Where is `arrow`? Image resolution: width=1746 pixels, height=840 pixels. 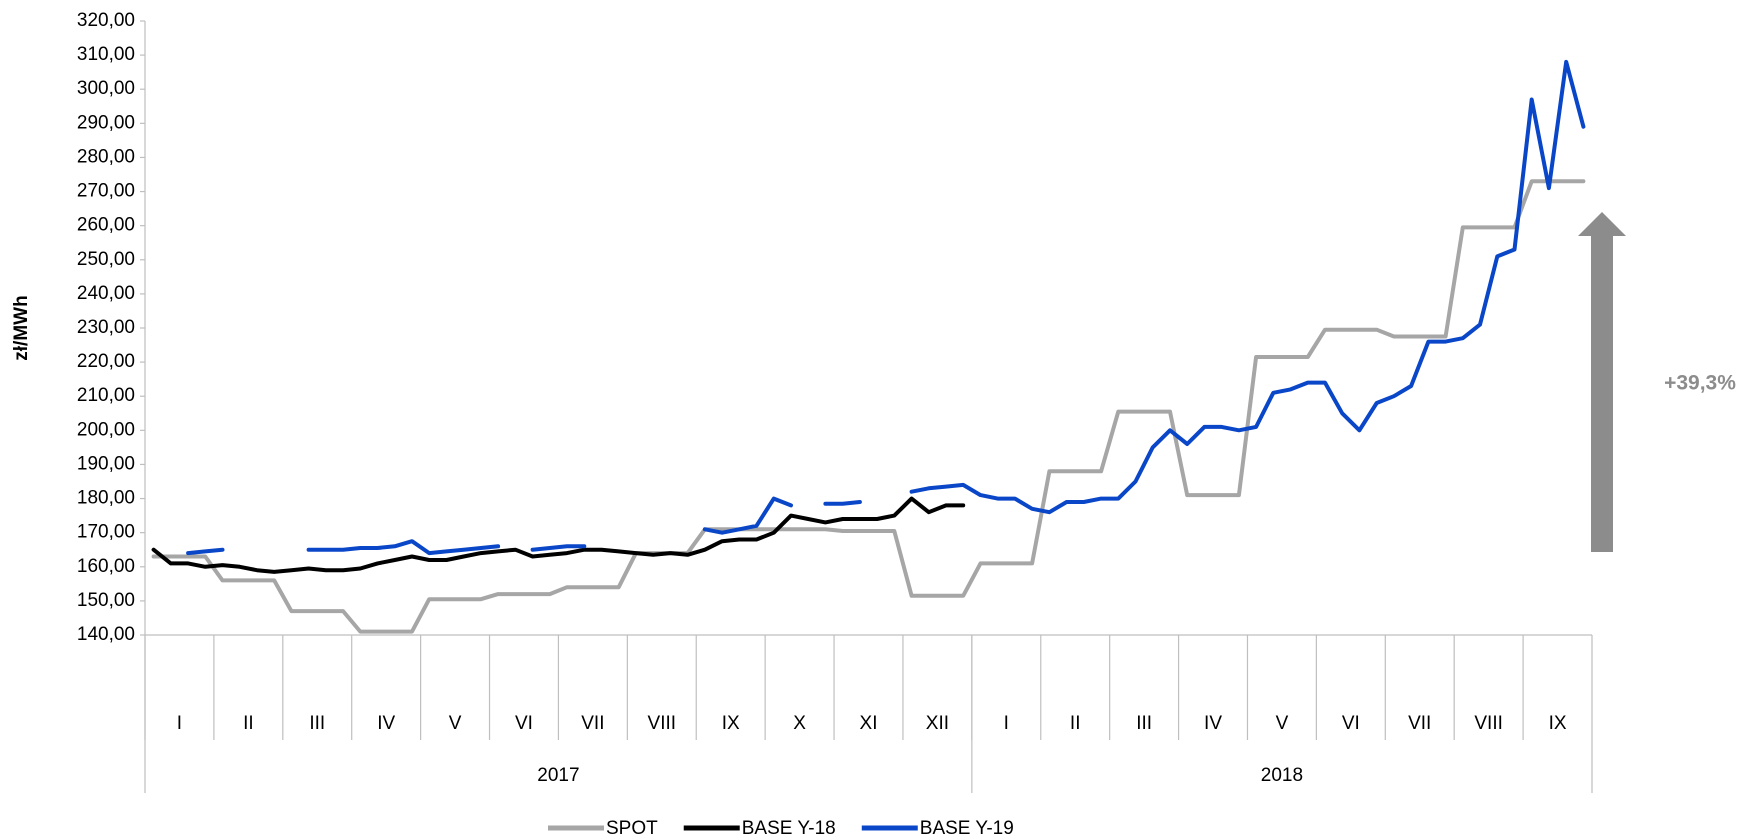 arrow is located at coordinates (1602, 382).